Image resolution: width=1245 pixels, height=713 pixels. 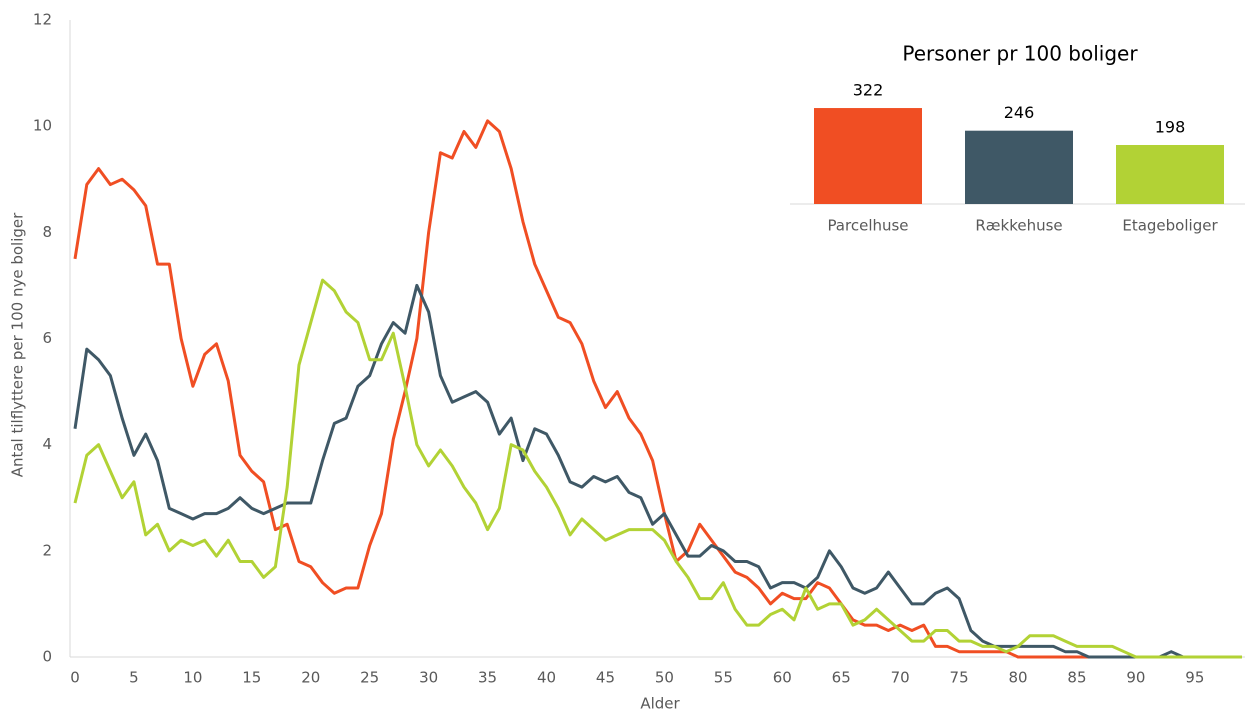 What do you see at coordinates (251, 678) in the screenshot?
I see `x-tick-label: 15` at bounding box center [251, 678].